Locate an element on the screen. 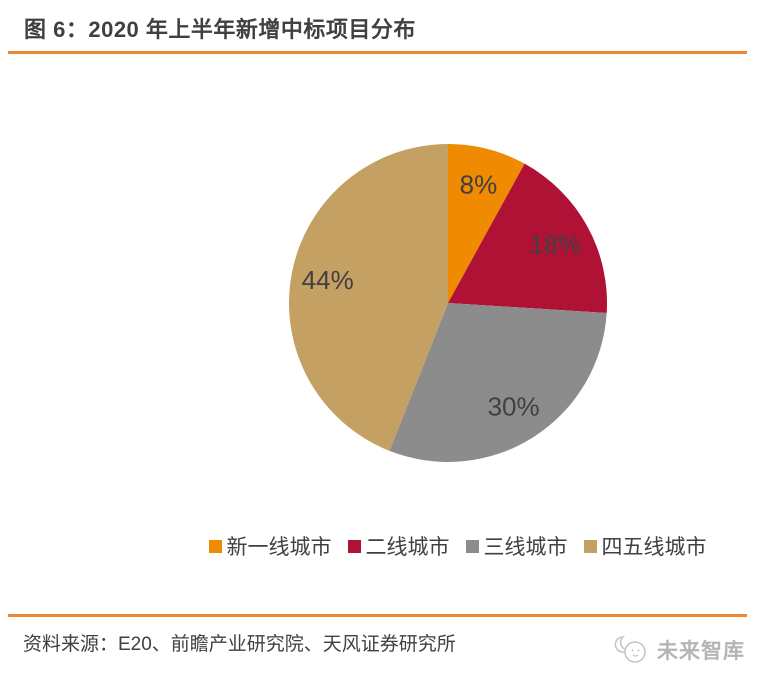  brand-name: 未来智库 is located at coordinates (701, 651).